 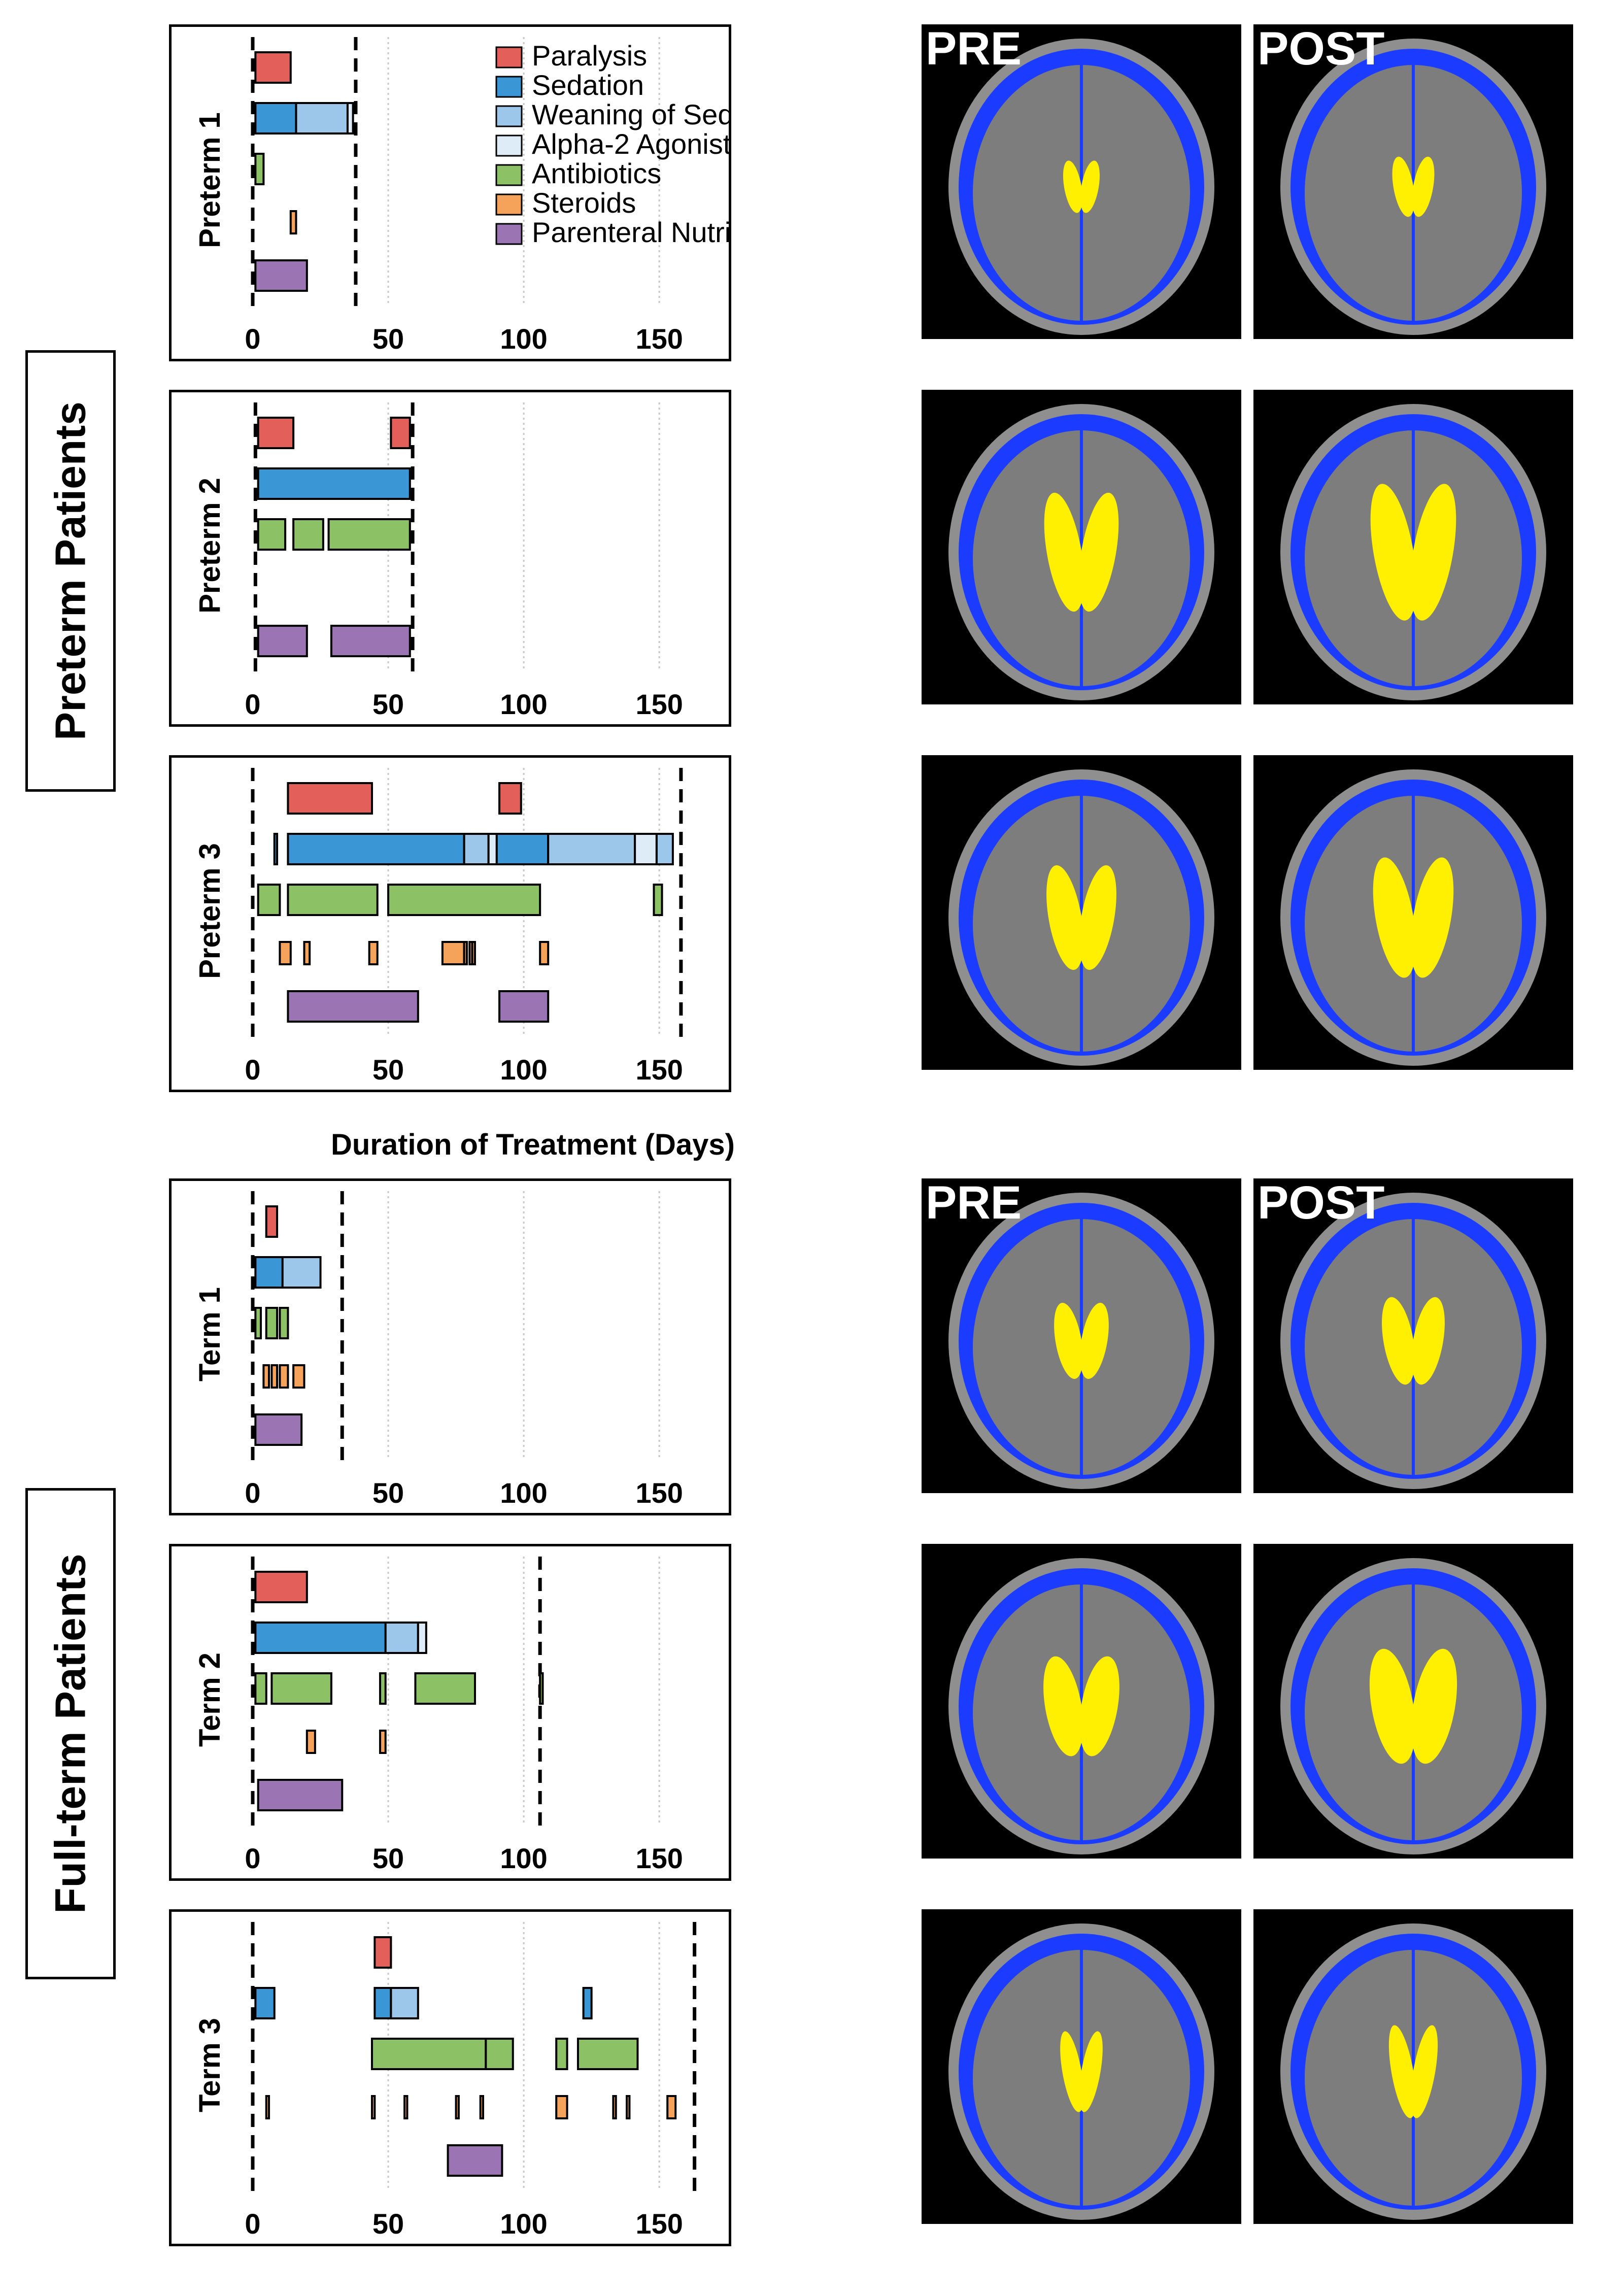 I want to click on group-label-preterm-text: Preterm Patients, so click(x=70, y=570).